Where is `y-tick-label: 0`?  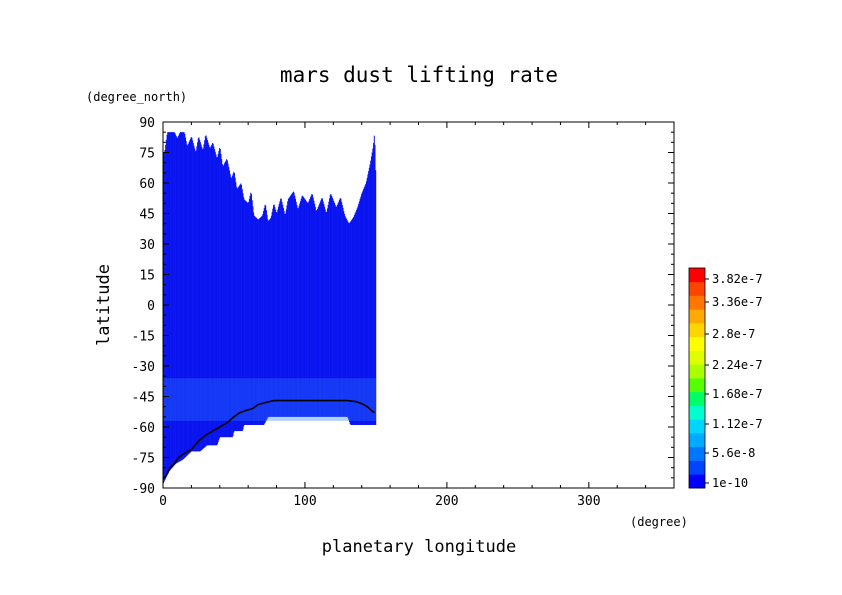
y-tick-label: 0 is located at coordinates (151, 306).